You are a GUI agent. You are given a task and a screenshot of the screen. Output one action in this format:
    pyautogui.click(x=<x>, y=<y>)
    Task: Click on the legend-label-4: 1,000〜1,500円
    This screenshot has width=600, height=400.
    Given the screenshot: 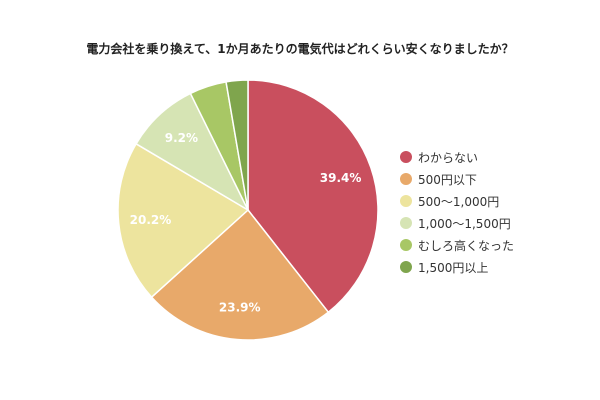 What is the action you would take?
    pyautogui.click(x=464, y=223)
    